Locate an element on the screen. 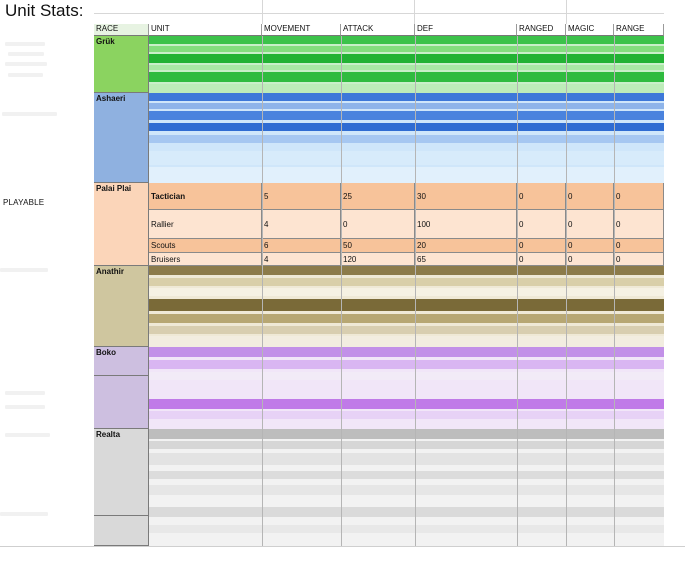  unit-name-cell: Bruisers is located at coordinates (205, 259).